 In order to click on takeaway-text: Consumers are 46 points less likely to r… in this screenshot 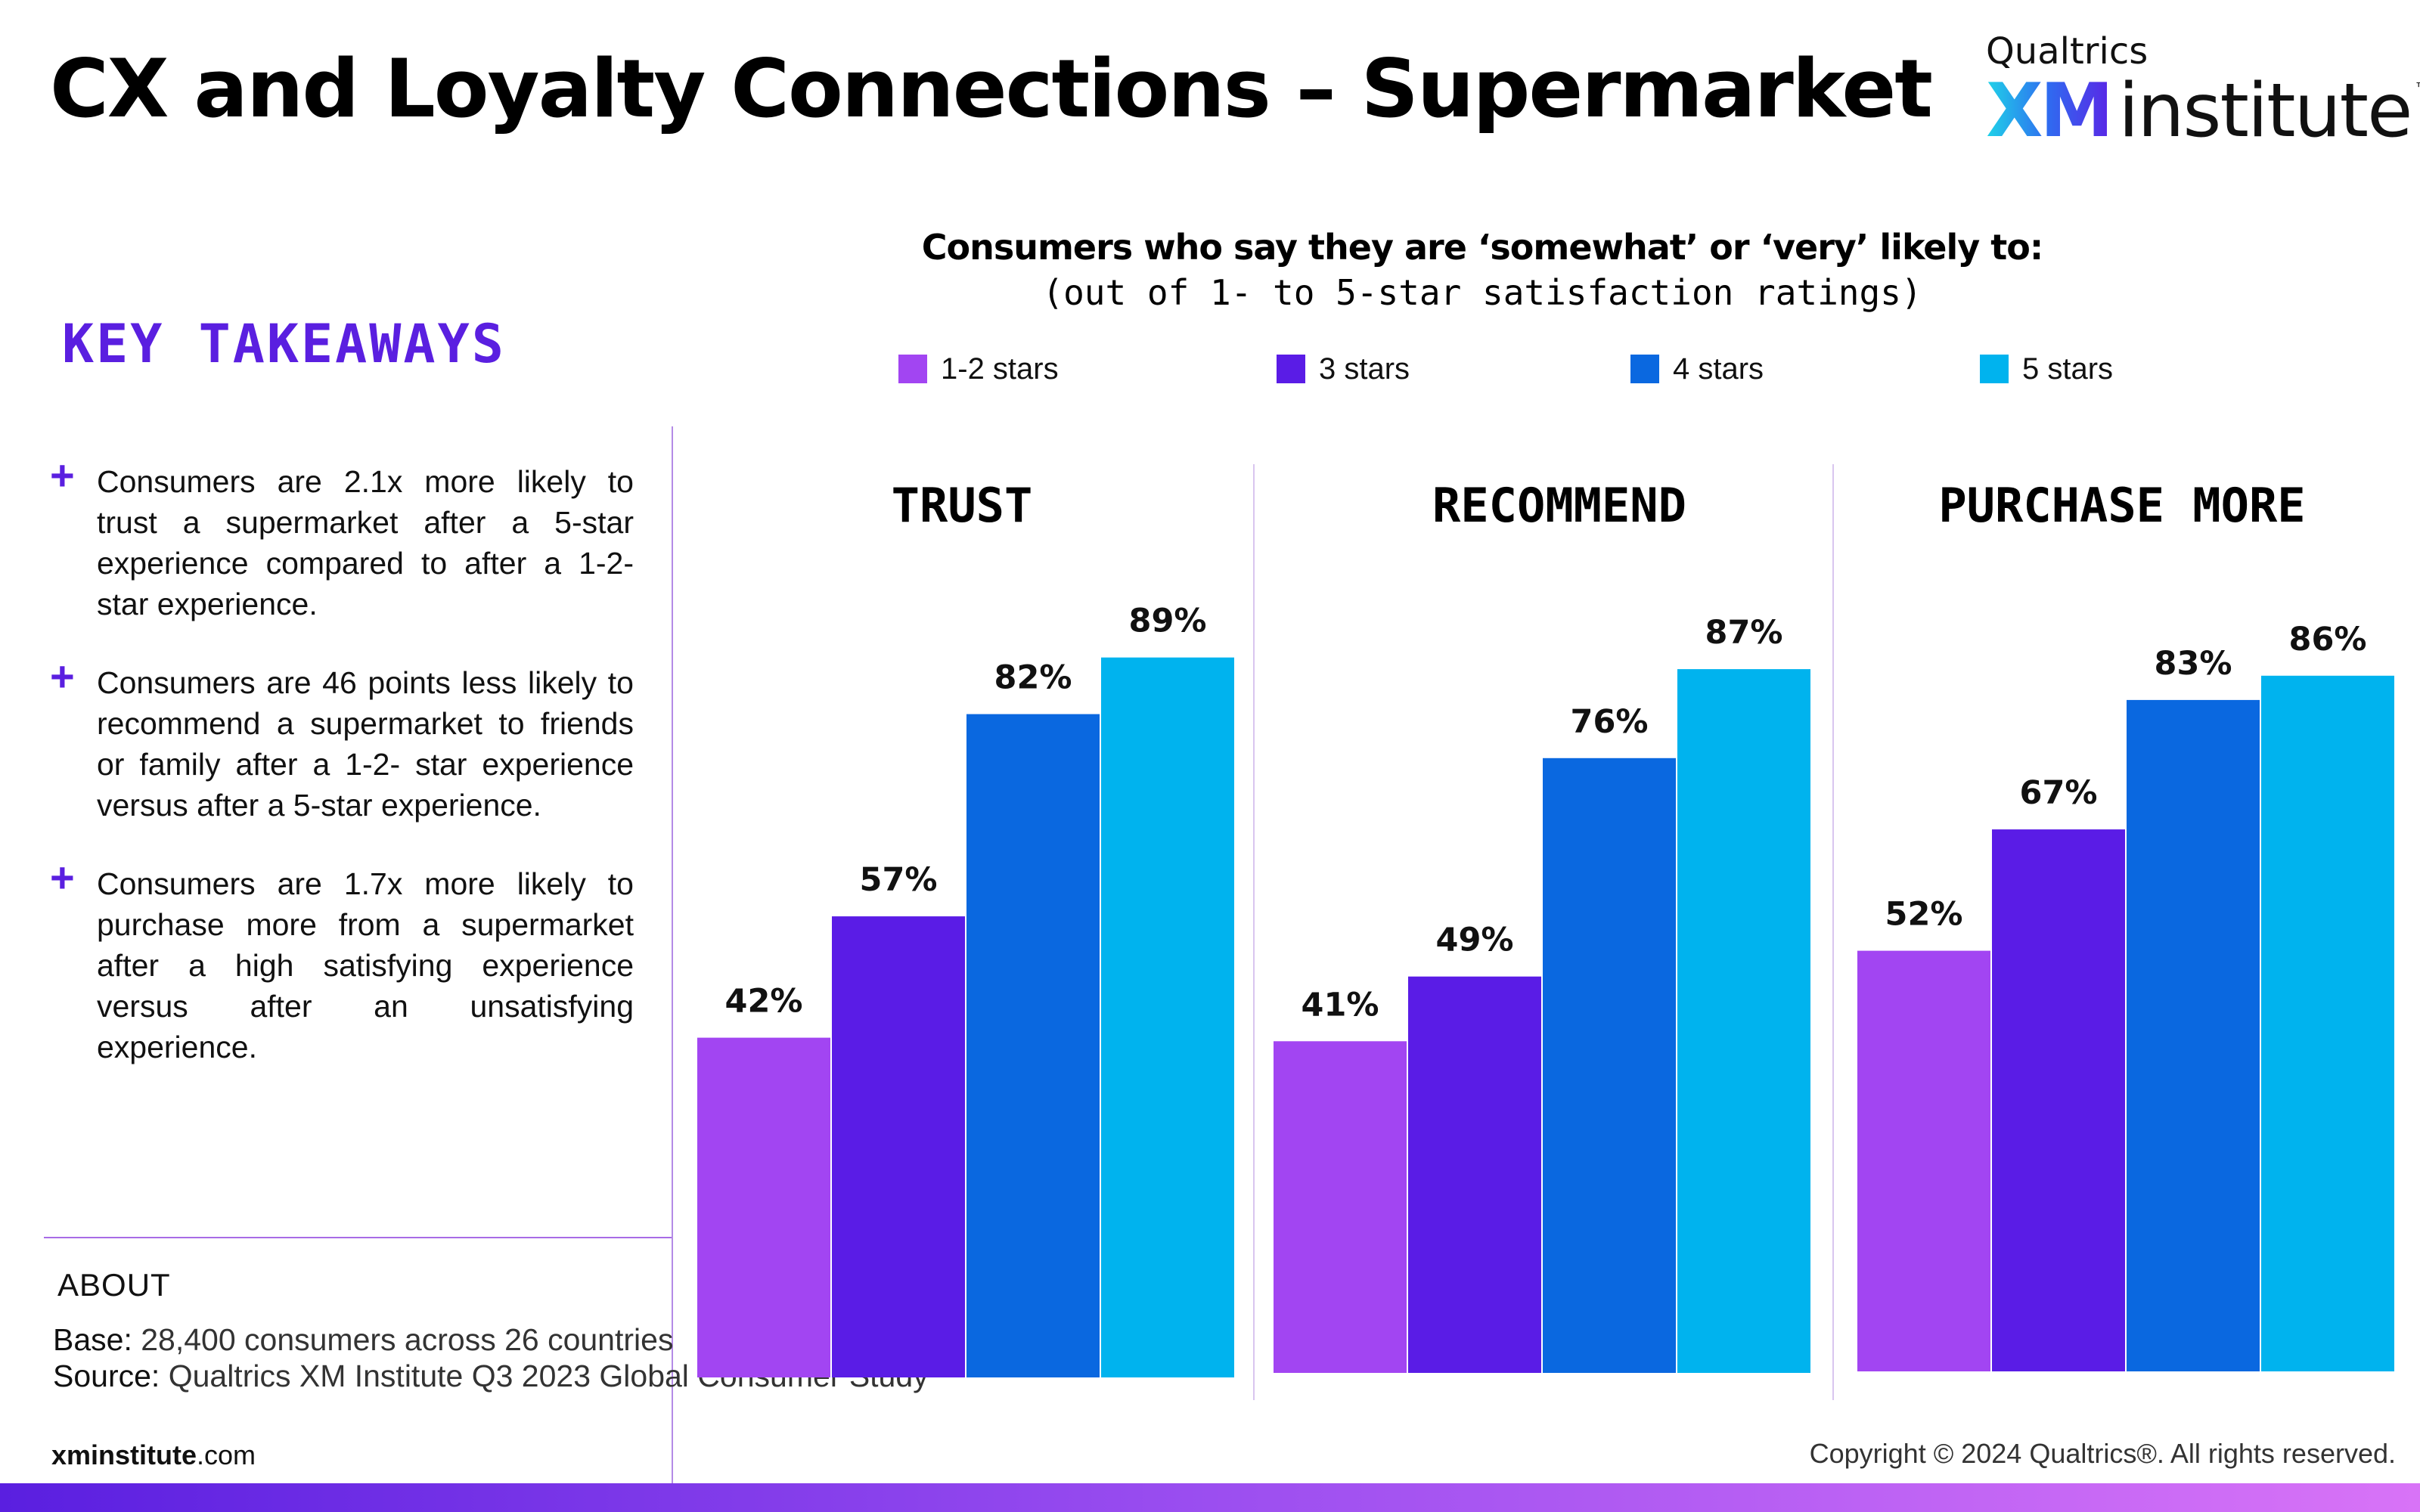, I will do `click(365, 744)`.